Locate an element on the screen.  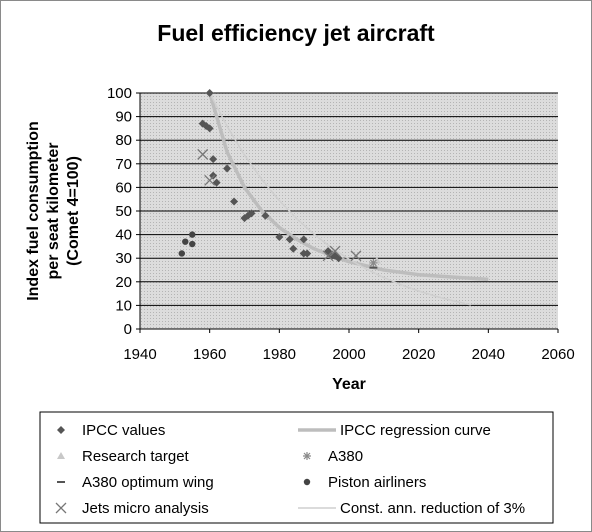
legend-label: A380 optimum wing is located at coordinates (148, 482).